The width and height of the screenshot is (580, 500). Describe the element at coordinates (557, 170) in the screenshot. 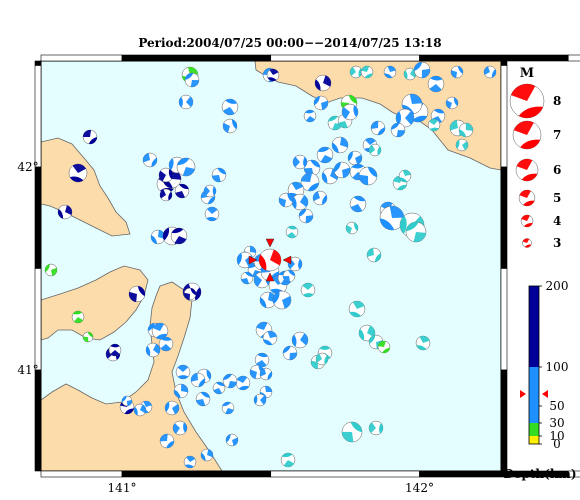

I see `magnitude-legend-label: 6` at that location.